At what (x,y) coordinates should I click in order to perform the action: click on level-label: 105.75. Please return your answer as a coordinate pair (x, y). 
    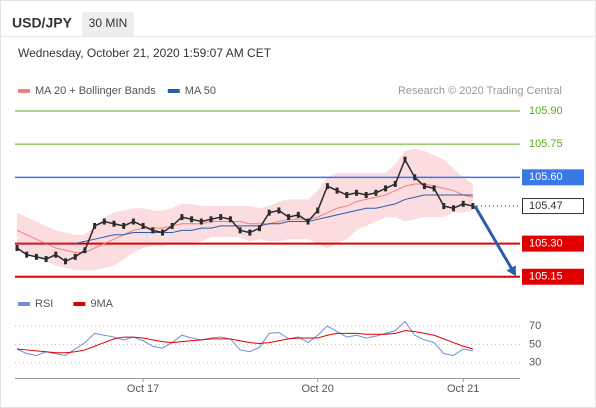
    Looking at the image, I should click on (546, 144).